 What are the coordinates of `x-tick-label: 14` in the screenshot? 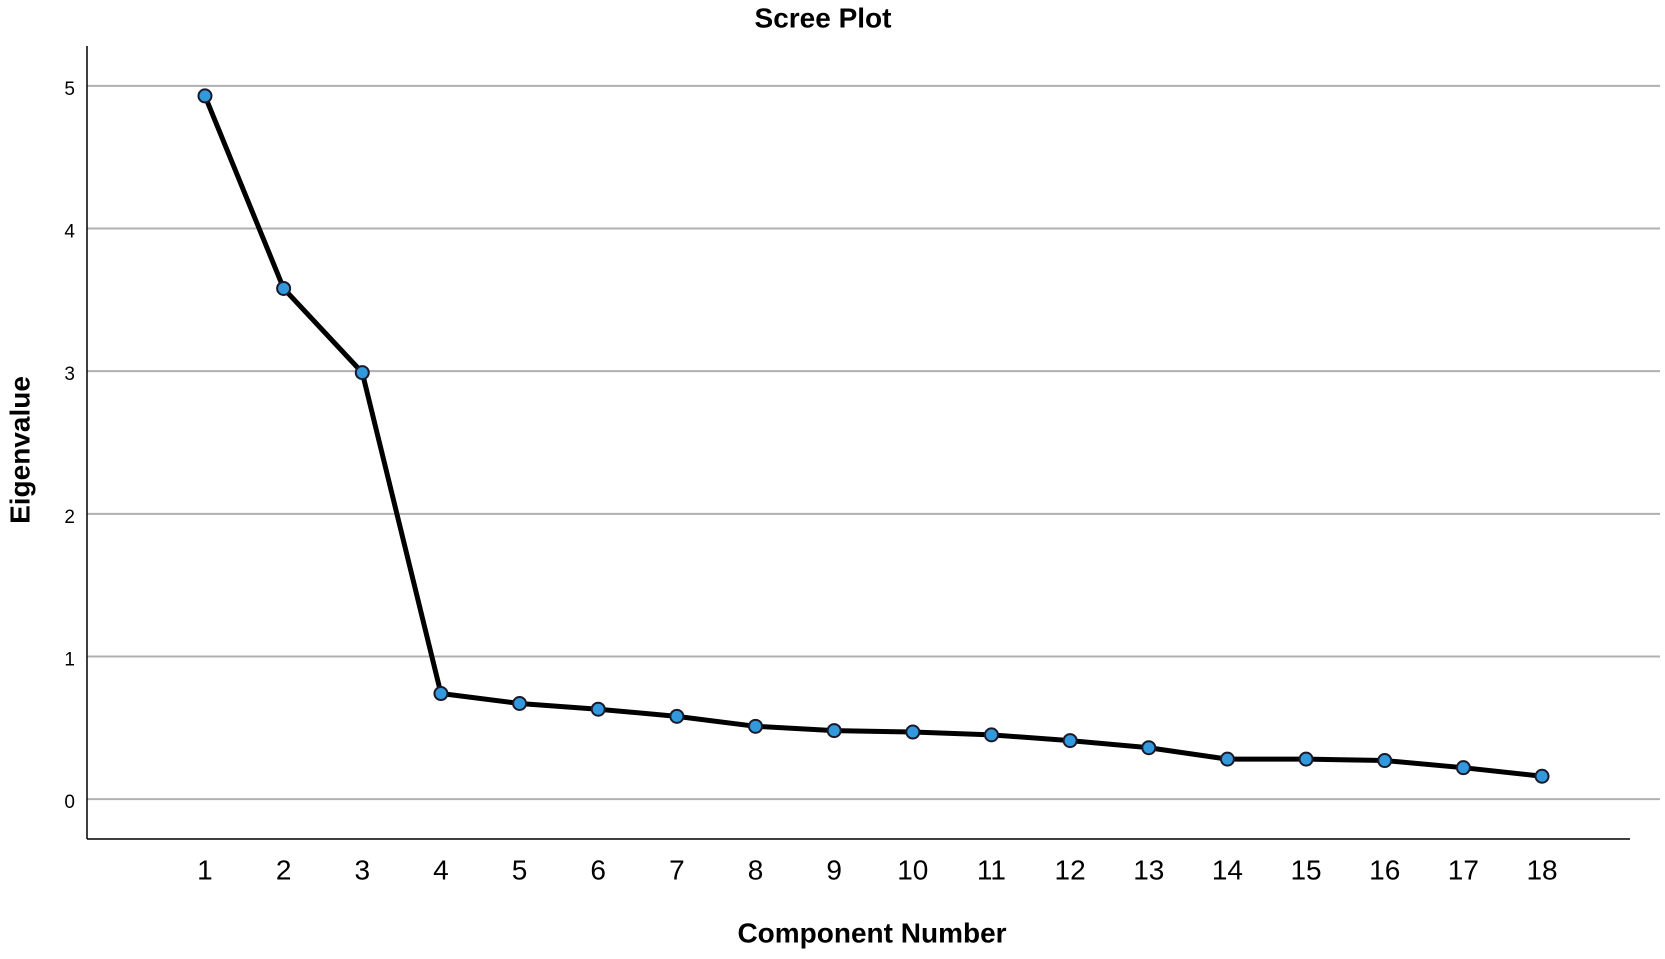 It's located at (1227, 869).